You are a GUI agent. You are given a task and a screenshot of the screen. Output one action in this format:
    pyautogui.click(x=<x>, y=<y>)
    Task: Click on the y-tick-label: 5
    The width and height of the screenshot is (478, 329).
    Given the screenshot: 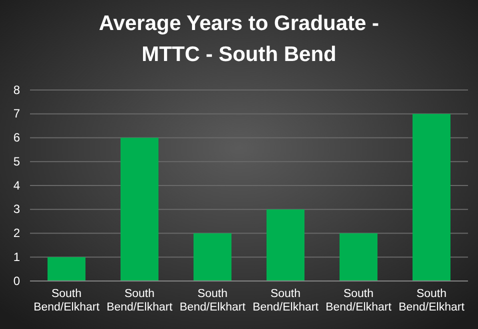 What is the action you would take?
    pyautogui.click(x=16, y=161)
    